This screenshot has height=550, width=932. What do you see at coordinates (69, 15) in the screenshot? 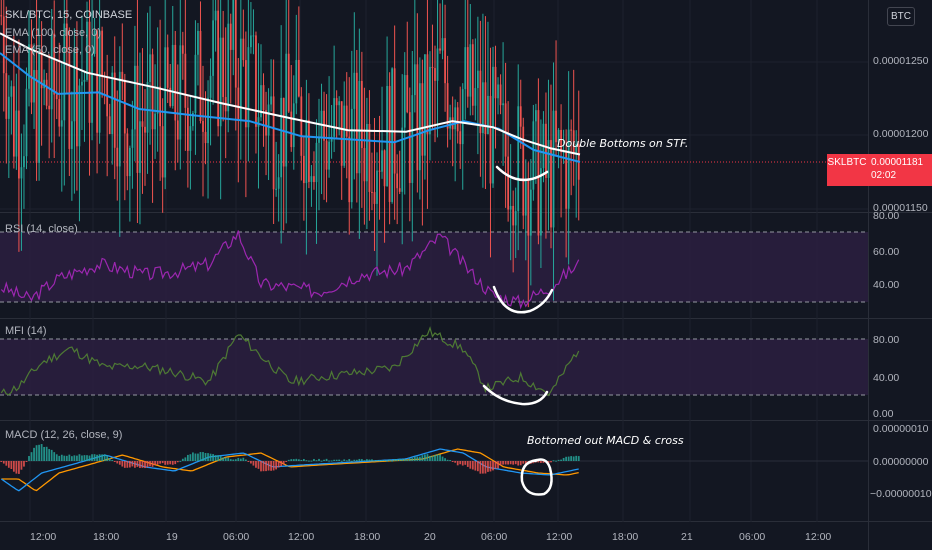
I see `symbol-title: SKL/BTC, 15, COINBASE` at bounding box center [69, 15].